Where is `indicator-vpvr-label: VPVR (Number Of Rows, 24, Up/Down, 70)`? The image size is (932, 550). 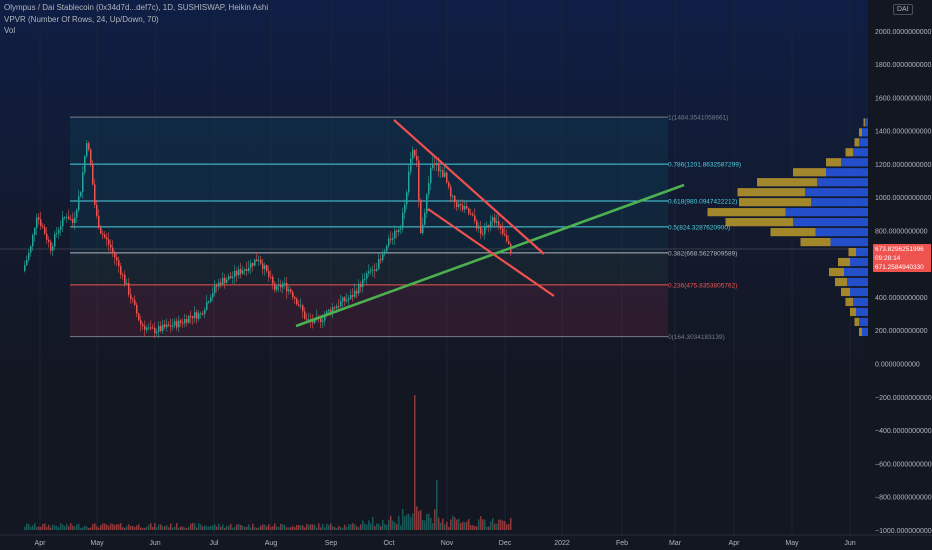
indicator-vpvr-label: VPVR (Number Of Rows, 24, Up/Down, 70) is located at coordinates (81, 19).